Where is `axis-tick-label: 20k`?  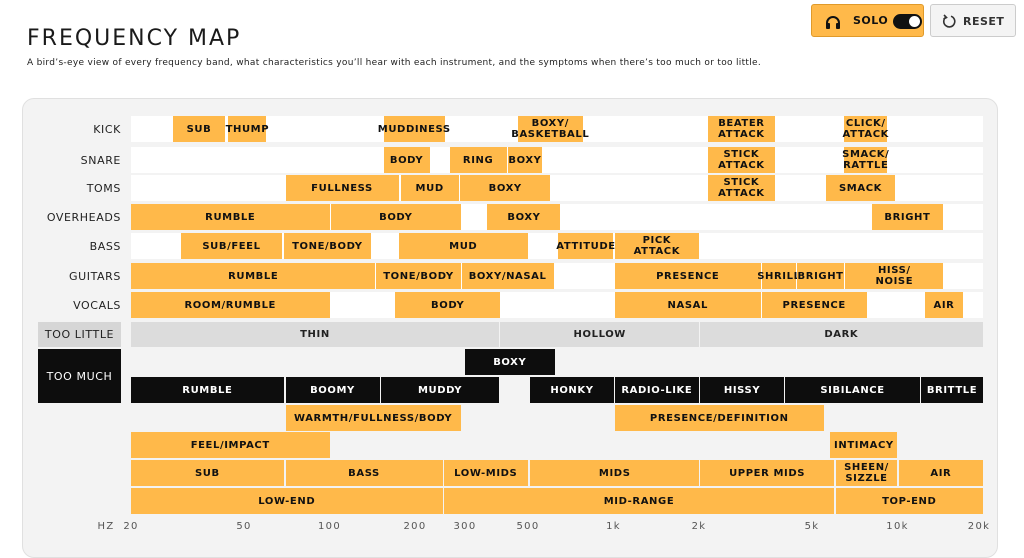 axis-tick-label: 20k is located at coordinates (979, 526).